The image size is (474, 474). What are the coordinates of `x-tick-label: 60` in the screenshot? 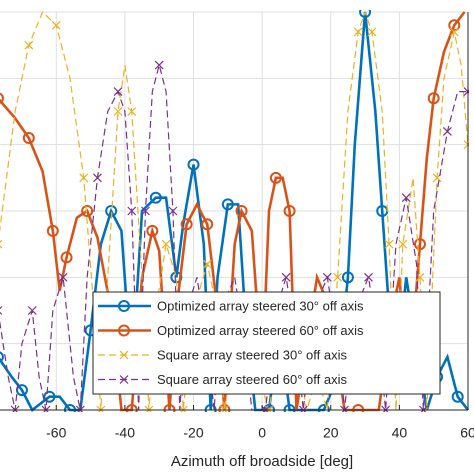 It's located at (467, 433).